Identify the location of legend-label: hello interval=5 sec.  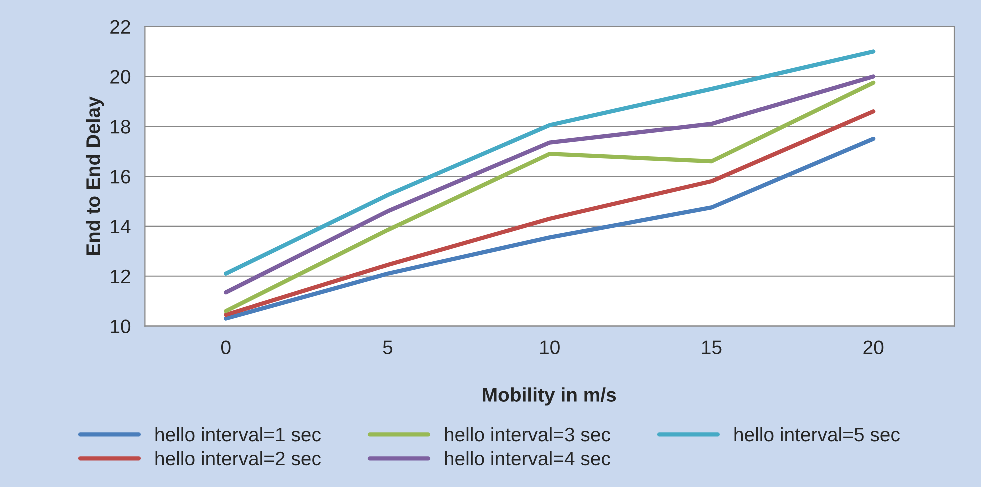
(817, 434).